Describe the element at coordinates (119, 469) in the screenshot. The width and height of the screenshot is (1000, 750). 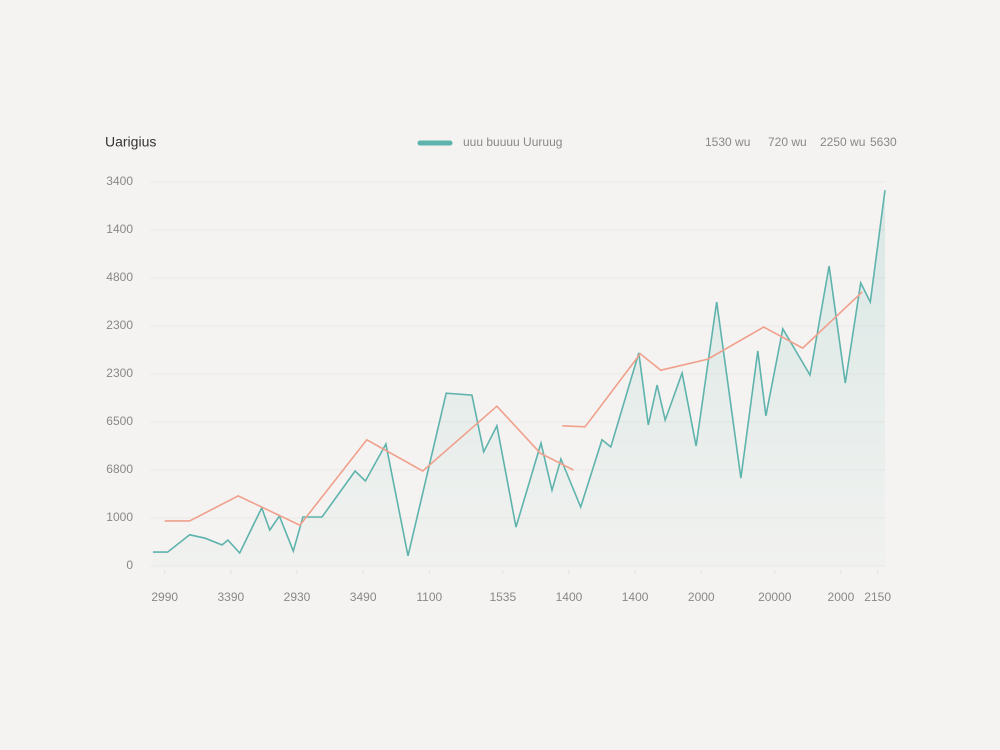
I see `y-tick-label: 6800` at that location.